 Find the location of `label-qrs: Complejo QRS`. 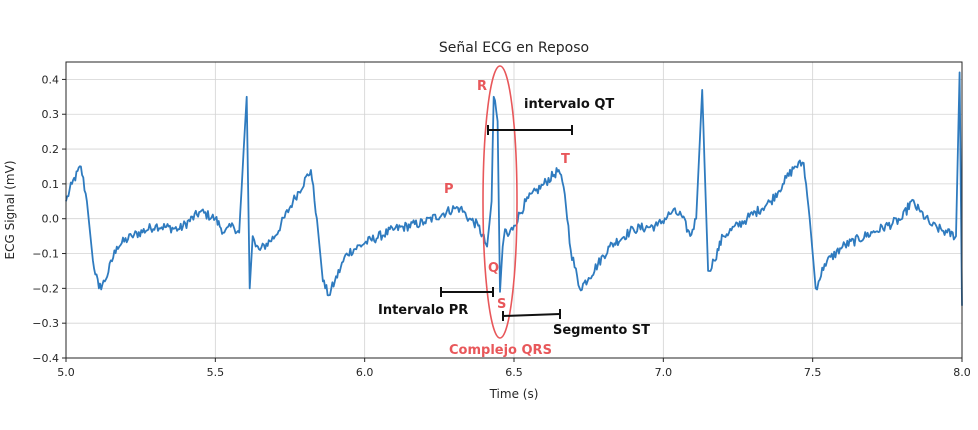

label-qrs: Complejo QRS is located at coordinates (500, 350).